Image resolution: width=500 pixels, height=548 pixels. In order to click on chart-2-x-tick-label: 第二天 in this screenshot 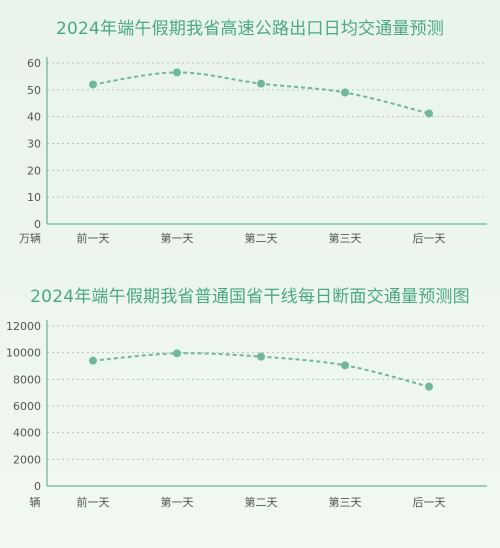, I will do `click(261, 502)`.